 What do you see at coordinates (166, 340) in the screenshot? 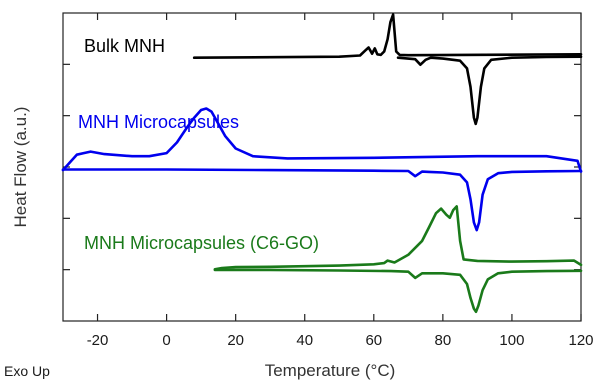
I see `x-tick-label: 0` at bounding box center [166, 340].